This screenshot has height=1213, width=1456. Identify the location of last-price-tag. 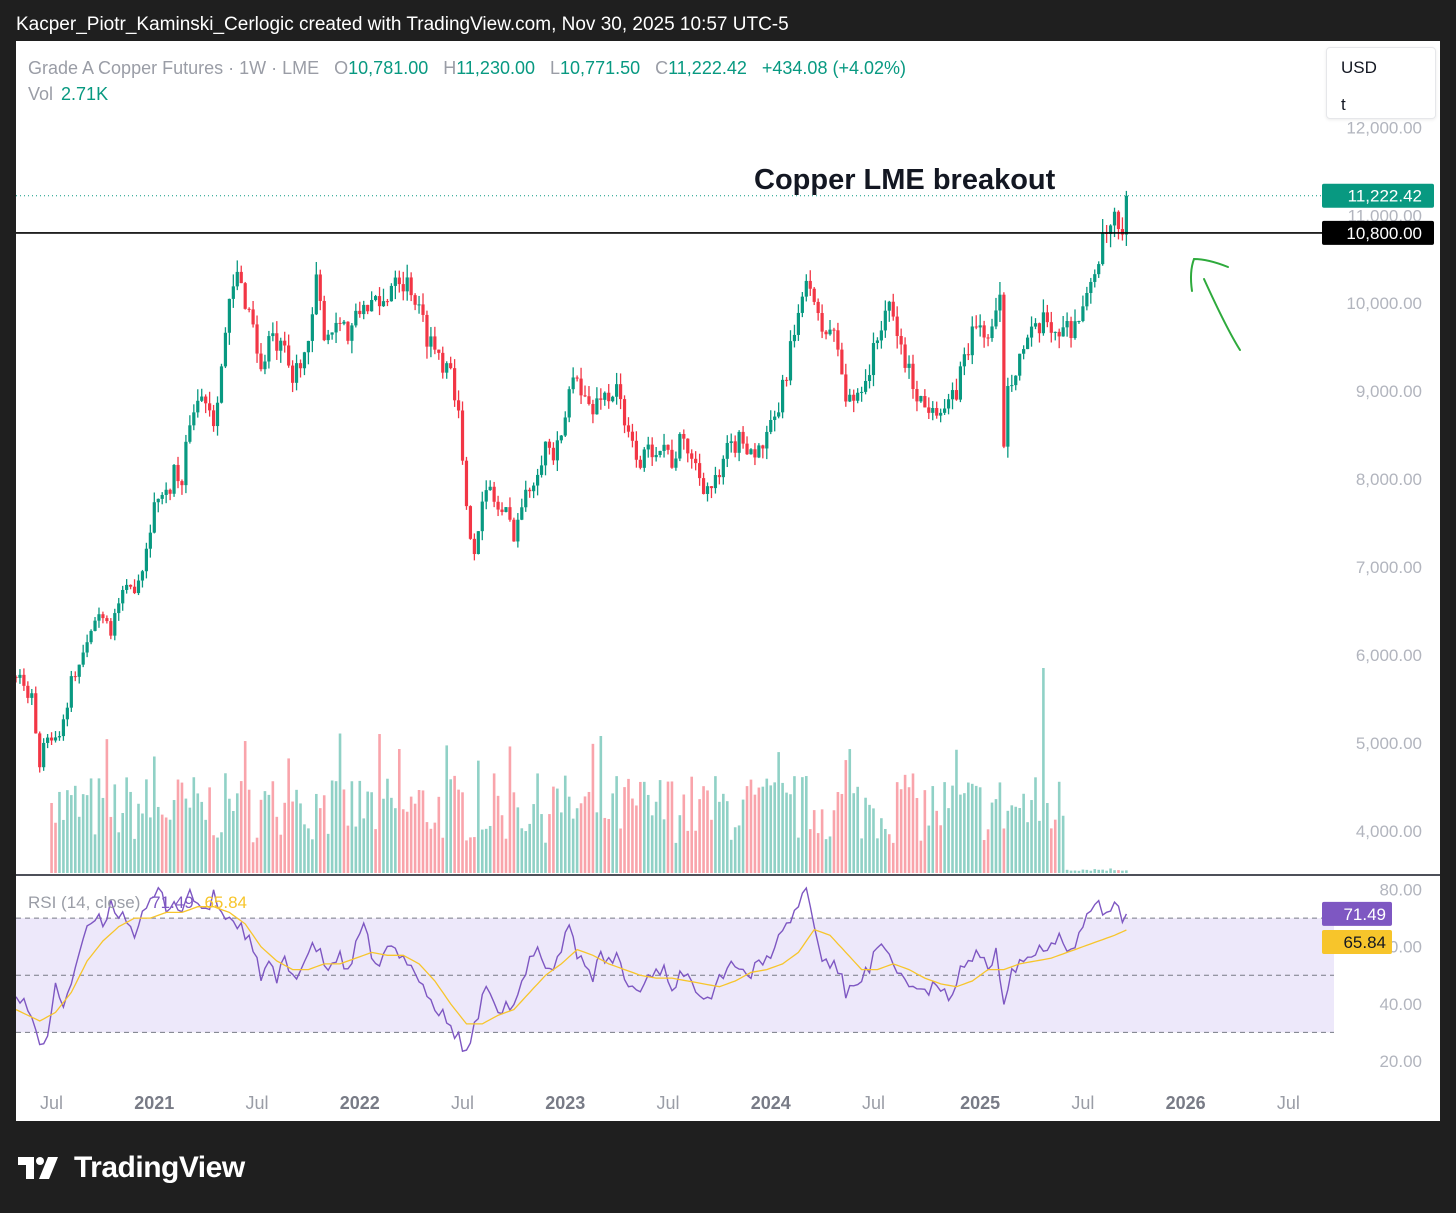
(1378, 195).